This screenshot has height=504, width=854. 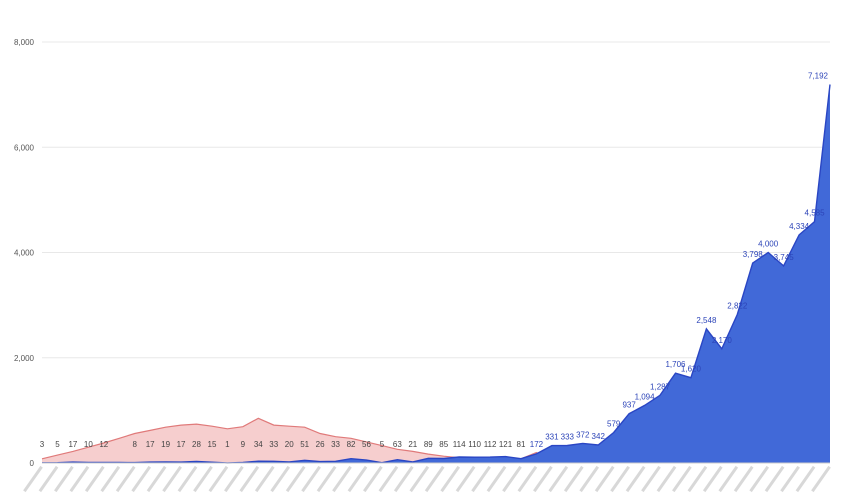 I want to click on y-tick-label: 4,000, so click(x=24, y=253).